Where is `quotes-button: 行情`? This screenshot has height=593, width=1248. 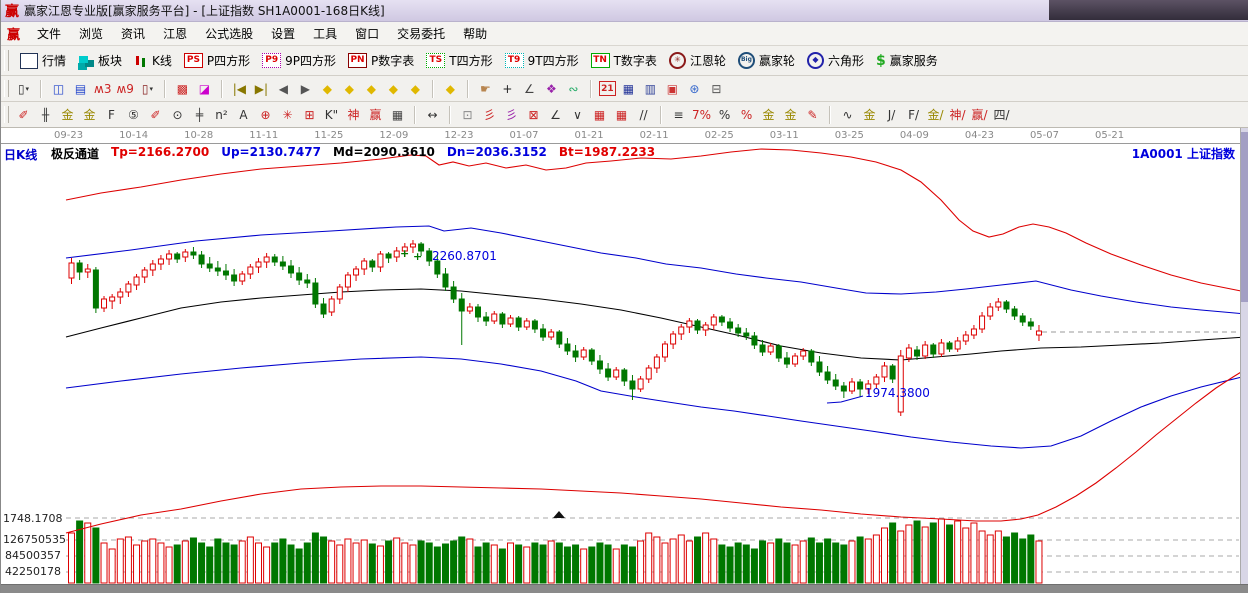 quotes-button: 行情 is located at coordinates (43, 60).